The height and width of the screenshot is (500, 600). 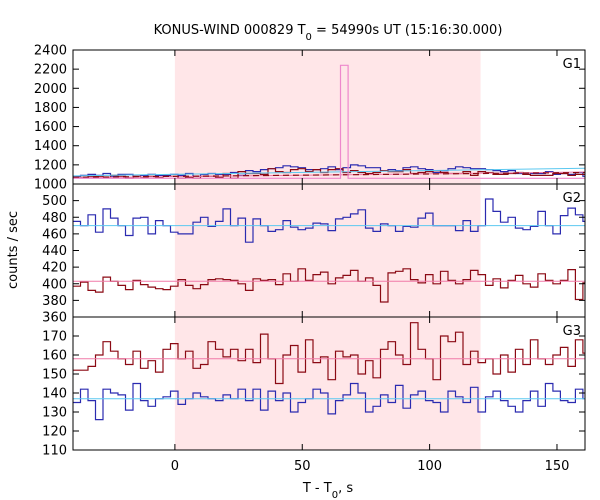 I want to click on x-axis-label: T - T0, s, so click(x=327, y=490).